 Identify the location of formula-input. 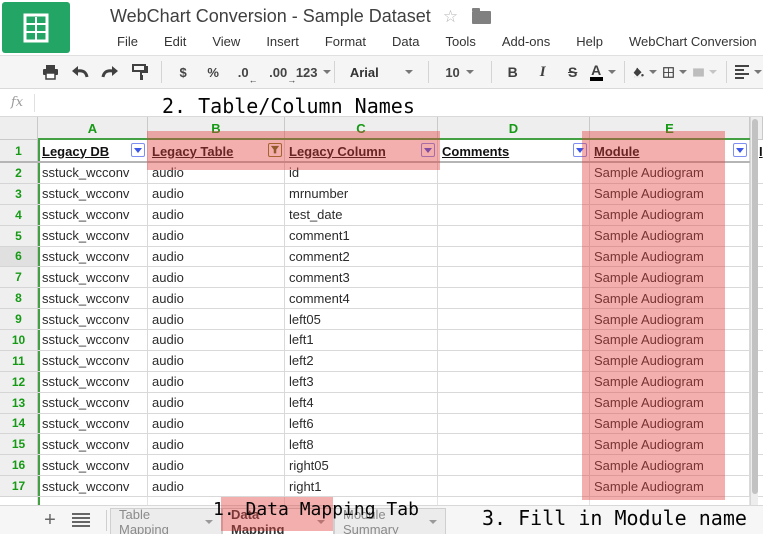
(399, 102).